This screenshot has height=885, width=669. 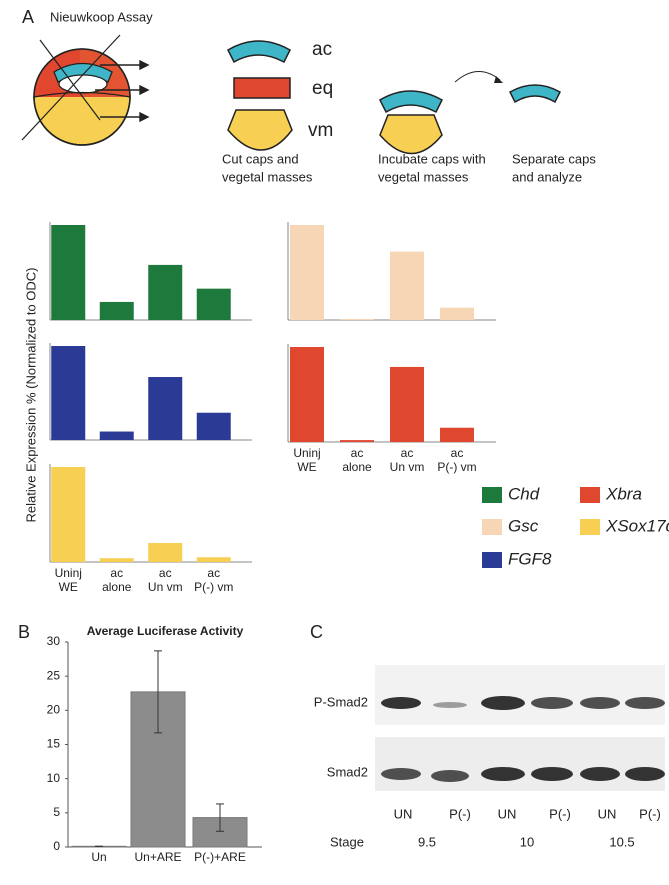 I want to click on part-label: vm, so click(x=320, y=130).